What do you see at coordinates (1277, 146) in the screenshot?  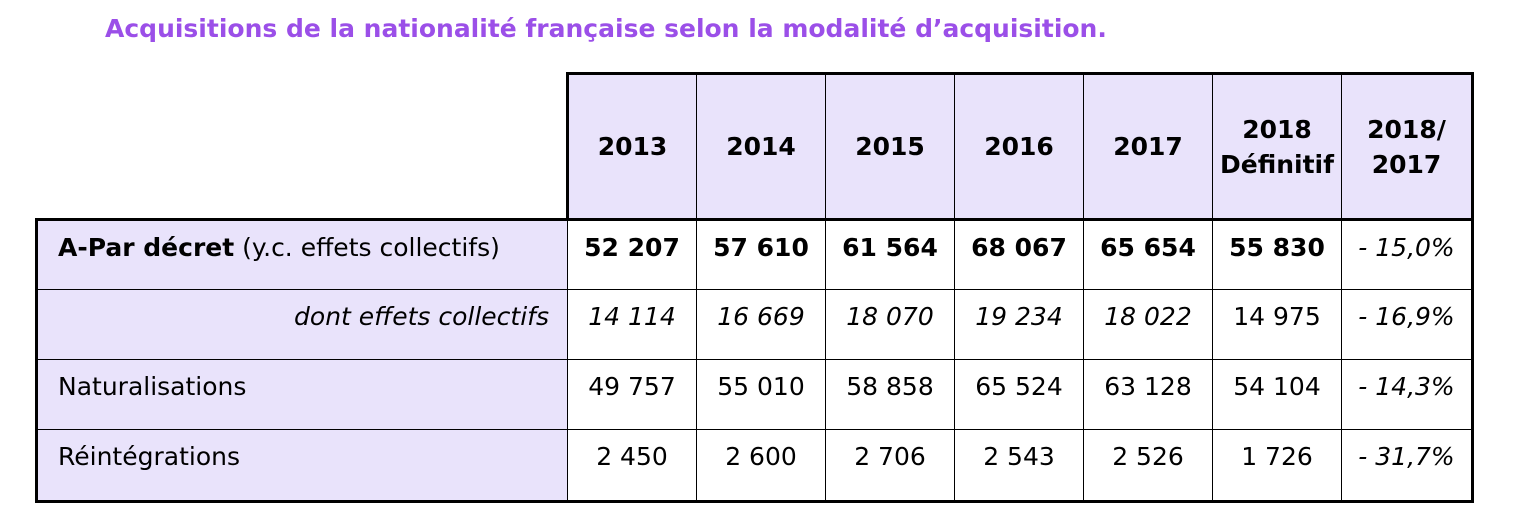 I see `header-2018-definitif: 2018 Définitif` at bounding box center [1277, 146].